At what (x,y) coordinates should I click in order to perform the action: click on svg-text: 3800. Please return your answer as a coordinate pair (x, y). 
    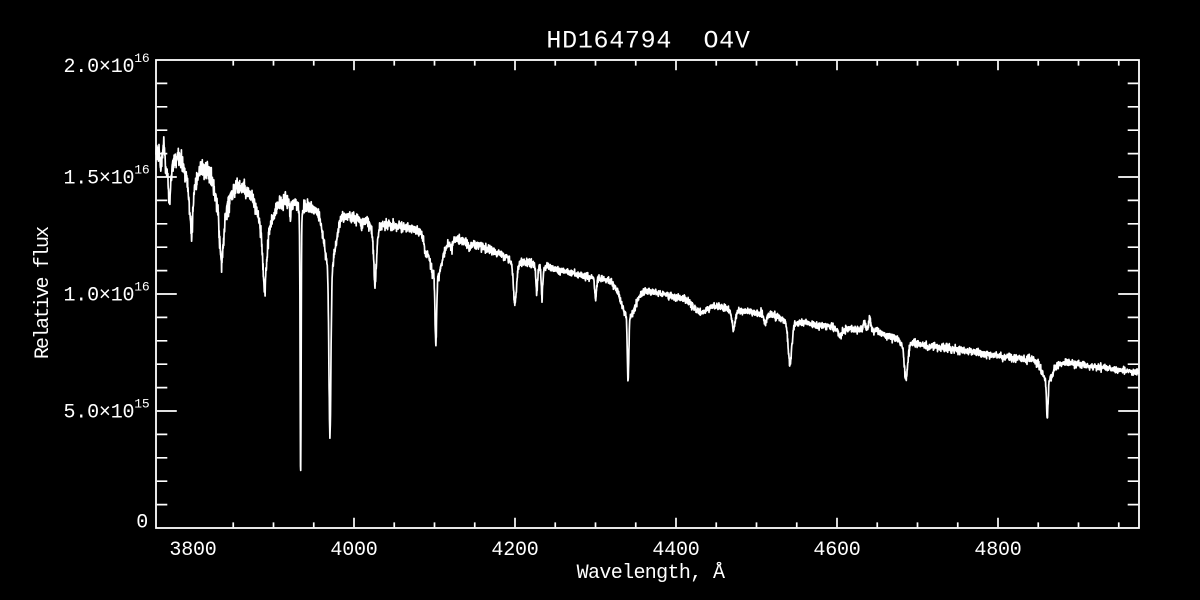
    Looking at the image, I should click on (192, 550).